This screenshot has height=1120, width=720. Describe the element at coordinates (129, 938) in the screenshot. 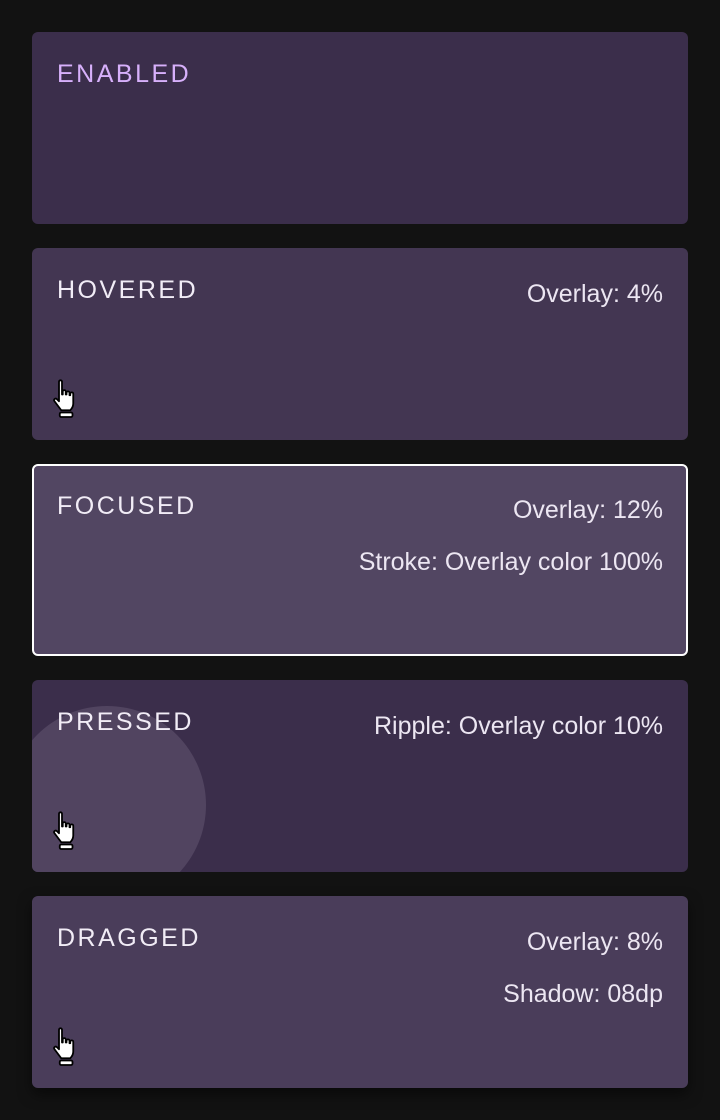

I see `state-label: DRAGGED` at that location.